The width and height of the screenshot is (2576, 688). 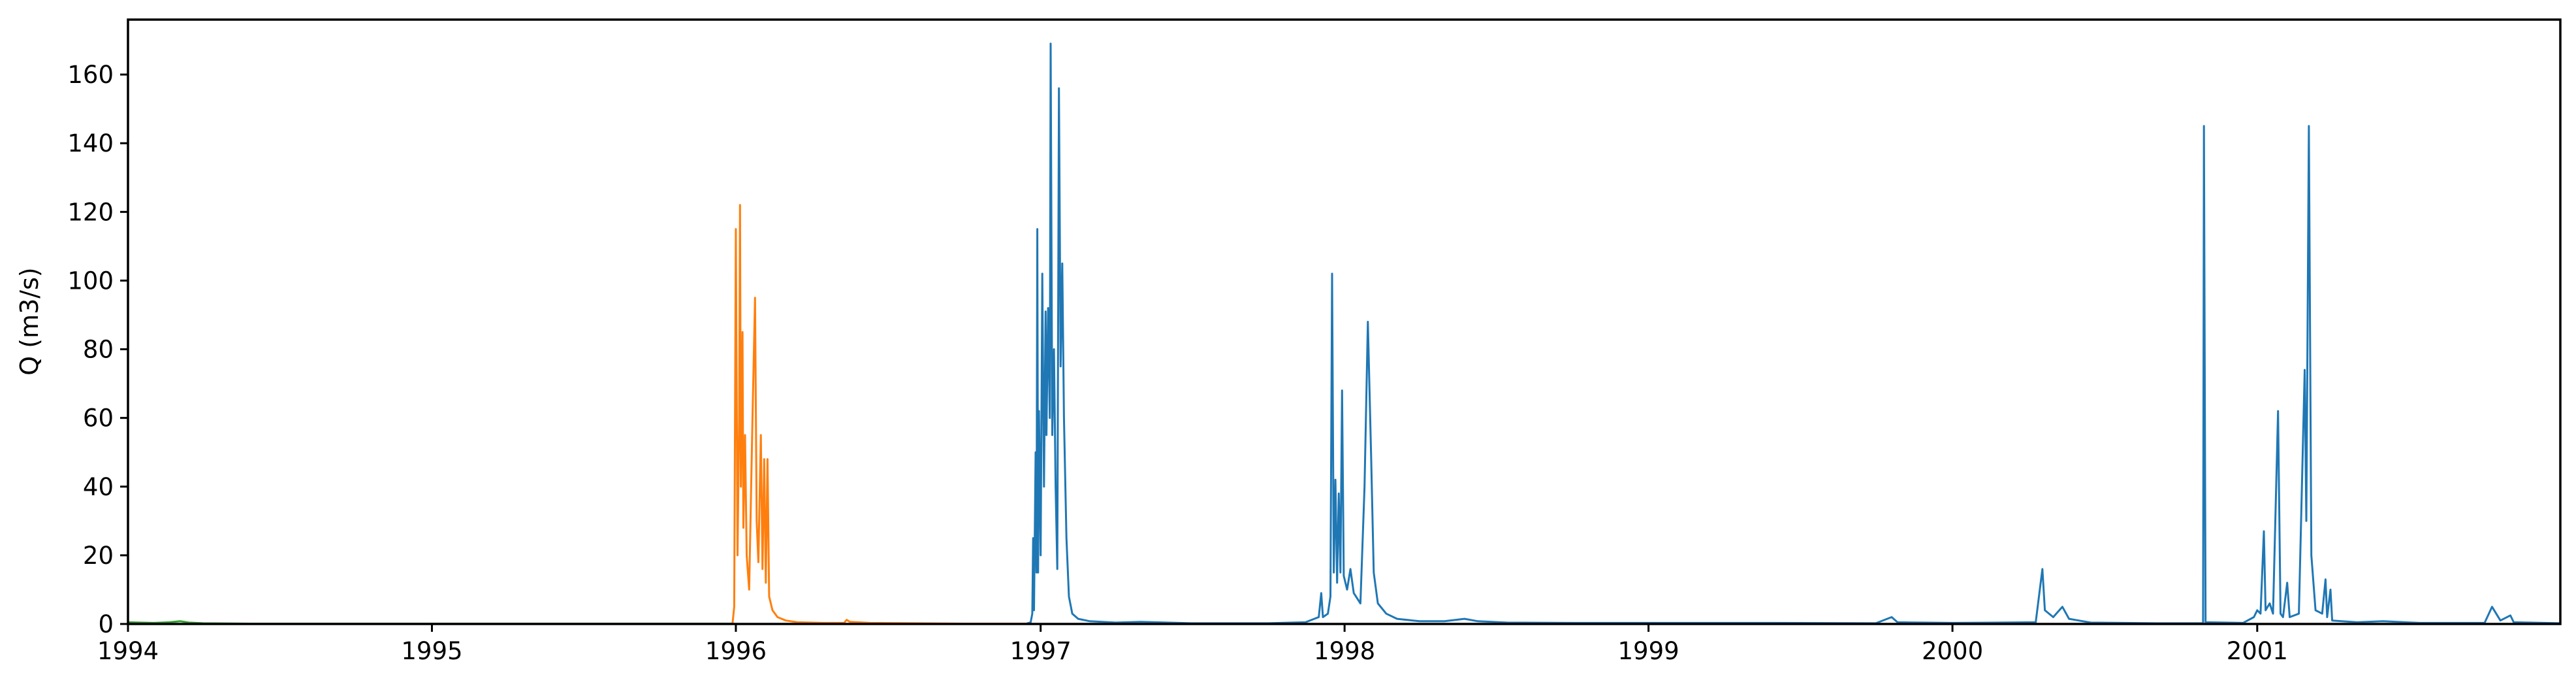 I want to click on x-tick-label: 1996, so click(x=736, y=651).